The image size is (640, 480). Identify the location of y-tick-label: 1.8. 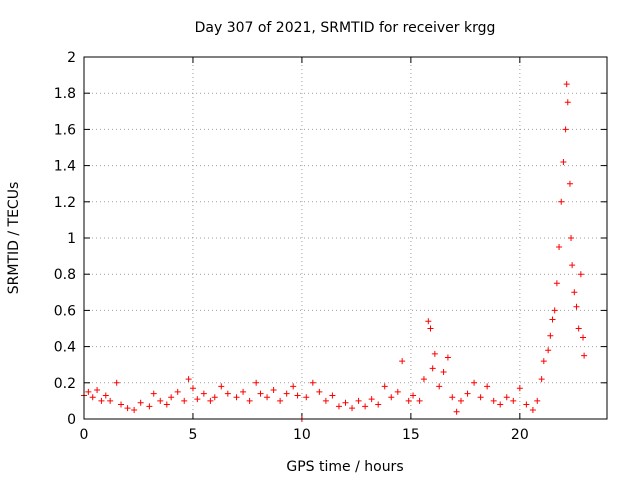
(65, 94).